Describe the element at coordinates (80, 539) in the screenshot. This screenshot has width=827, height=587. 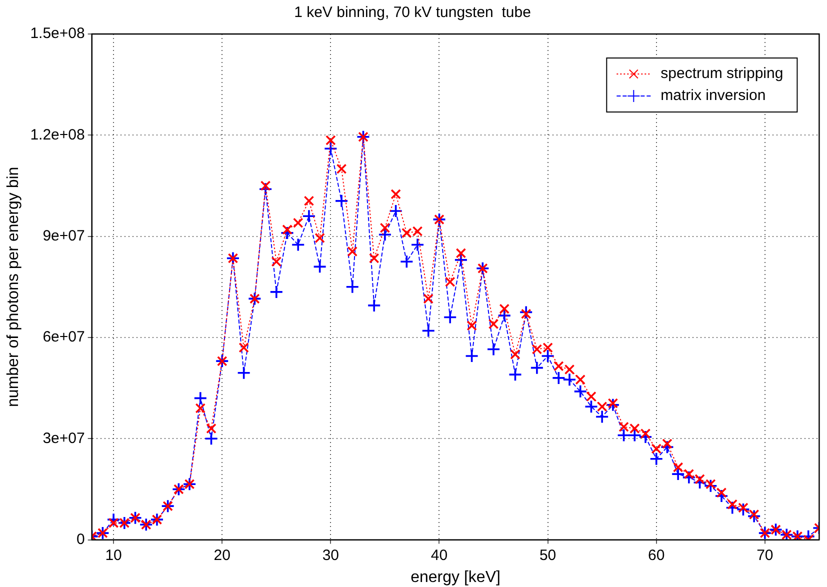
I see `y-tick-label: 0` at that location.